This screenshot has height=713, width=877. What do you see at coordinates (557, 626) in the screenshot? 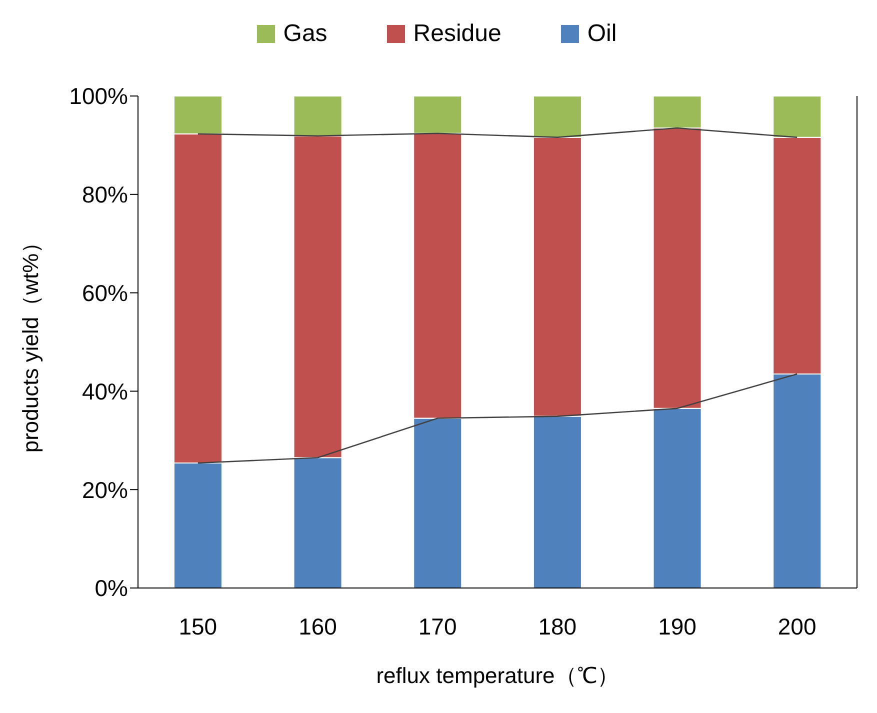
I see `x-tick-label: 180` at bounding box center [557, 626].